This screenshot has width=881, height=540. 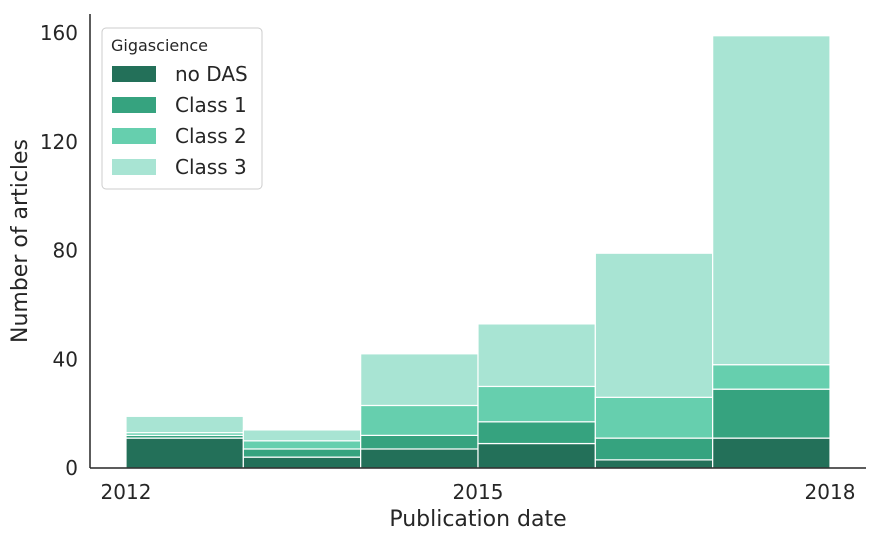 What do you see at coordinates (302, 435) in the screenshot?
I see `bar-class-3-2013` at bounding box center [302, 435].